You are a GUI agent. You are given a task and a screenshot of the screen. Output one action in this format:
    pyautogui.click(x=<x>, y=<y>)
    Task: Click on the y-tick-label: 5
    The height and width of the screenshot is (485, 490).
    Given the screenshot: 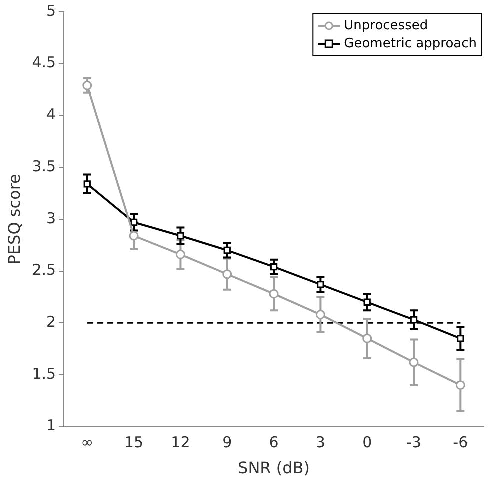 What is the action you would take?
    pyautogui.click(x=51, y=11)
    